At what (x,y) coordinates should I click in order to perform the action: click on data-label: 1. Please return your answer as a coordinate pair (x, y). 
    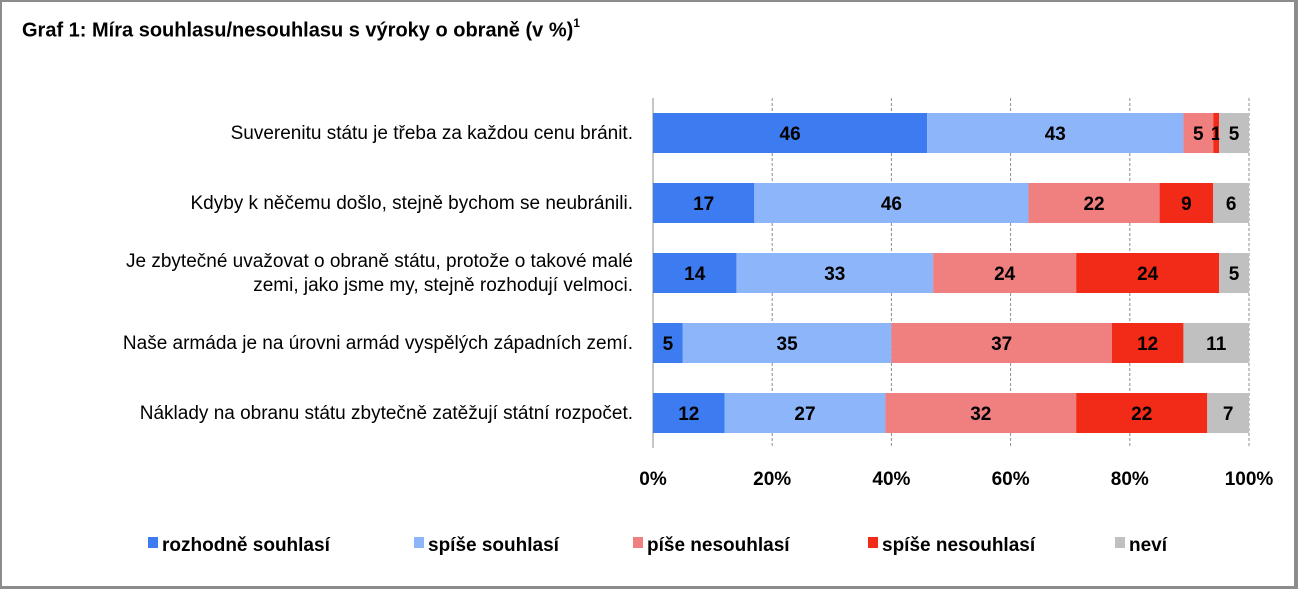
    Looking at the image, I should click on (1216, 134).